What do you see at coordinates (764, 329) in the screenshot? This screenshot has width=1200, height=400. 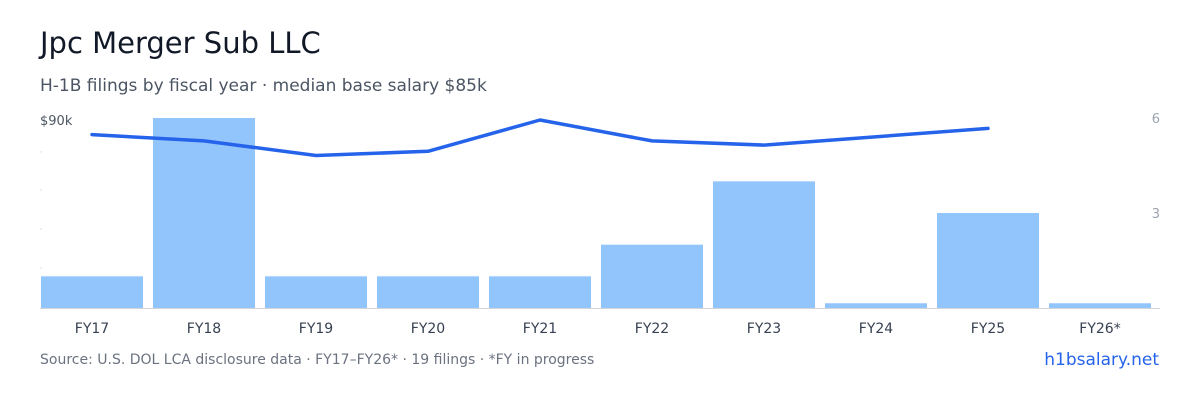 I see `x-tick-label: FY23` at bounding box center [764, 329].